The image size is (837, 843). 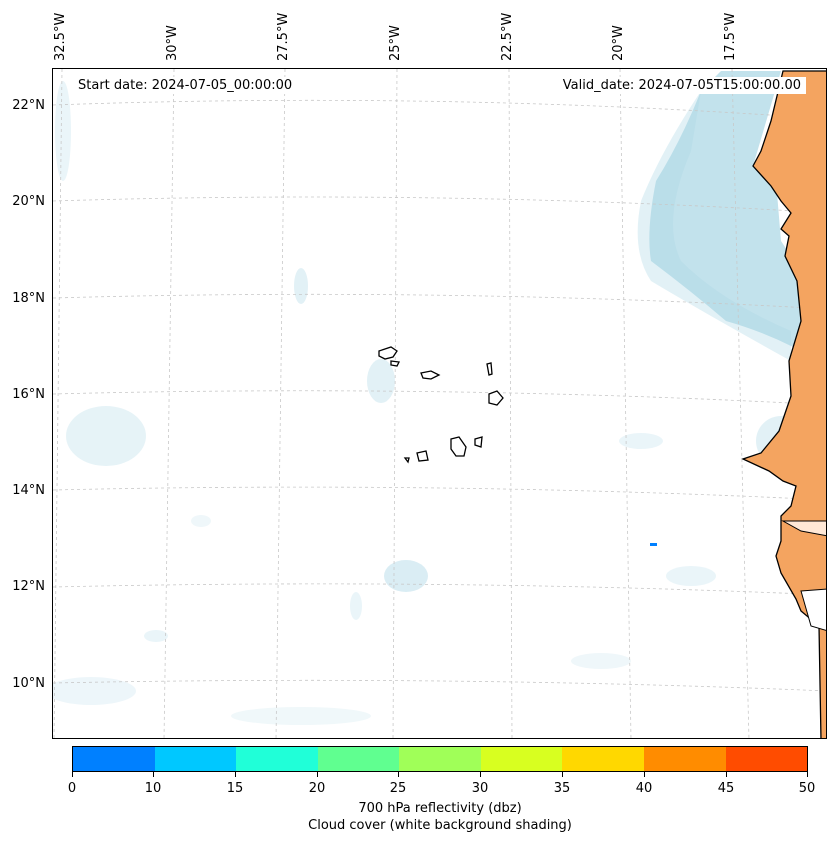 What do you see at coordinates (507, 36) in the screenshot?
I see `lon-label: 22.5°W` at bounding box center [507, 36].